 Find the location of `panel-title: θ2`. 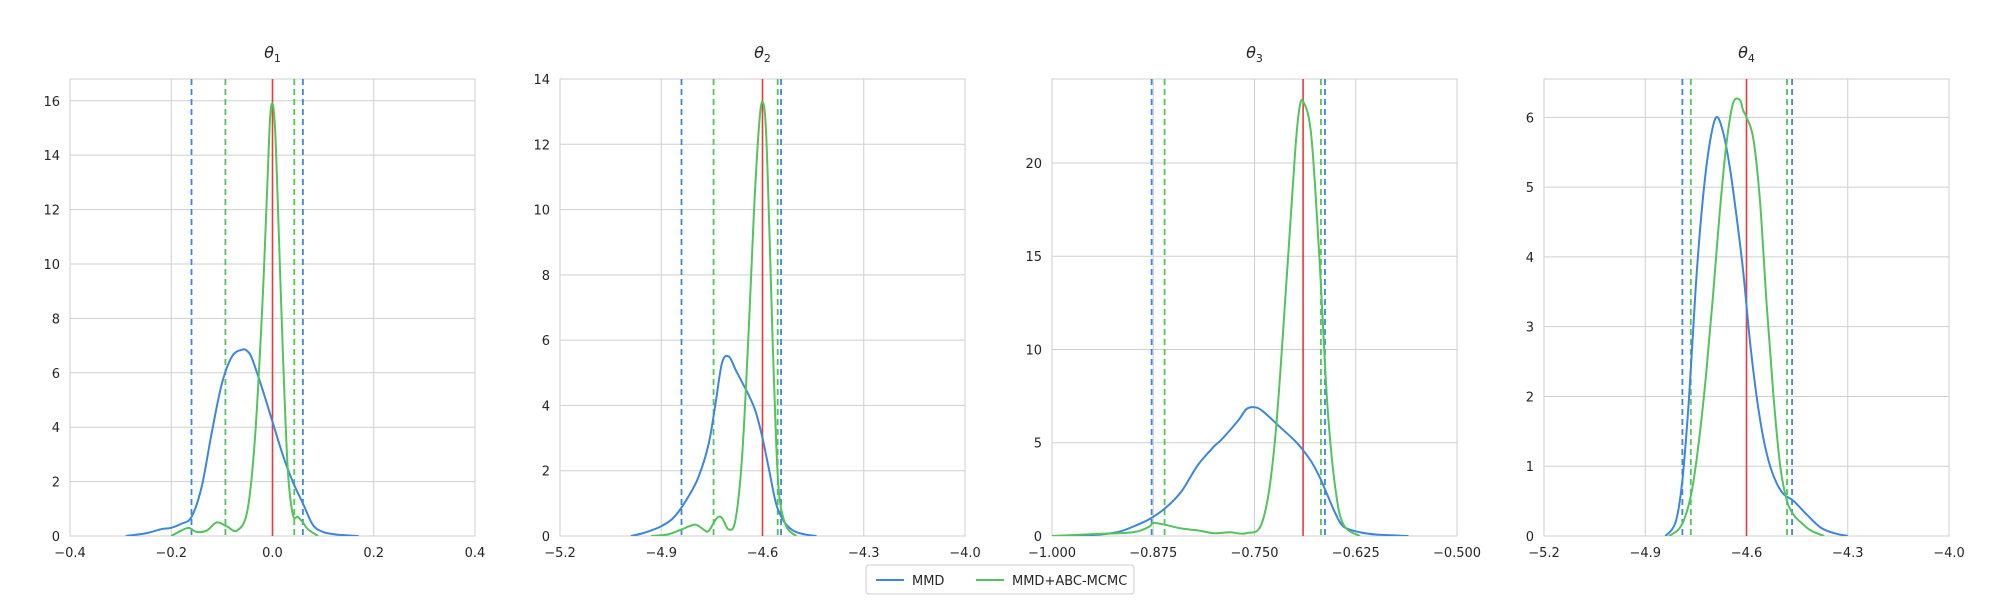

panel-title: θ2 is located at coordinates (762, 54).